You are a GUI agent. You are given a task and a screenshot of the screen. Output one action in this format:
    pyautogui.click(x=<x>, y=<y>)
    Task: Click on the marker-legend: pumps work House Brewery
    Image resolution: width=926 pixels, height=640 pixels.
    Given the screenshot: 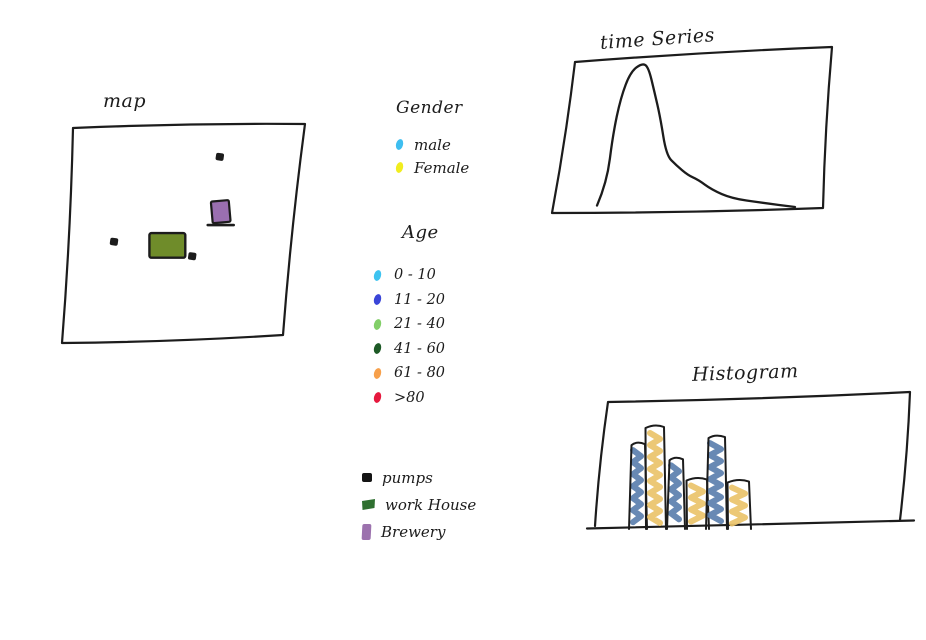 What is the action you would take?
    pyautogui.click(x=418, y=504)
    